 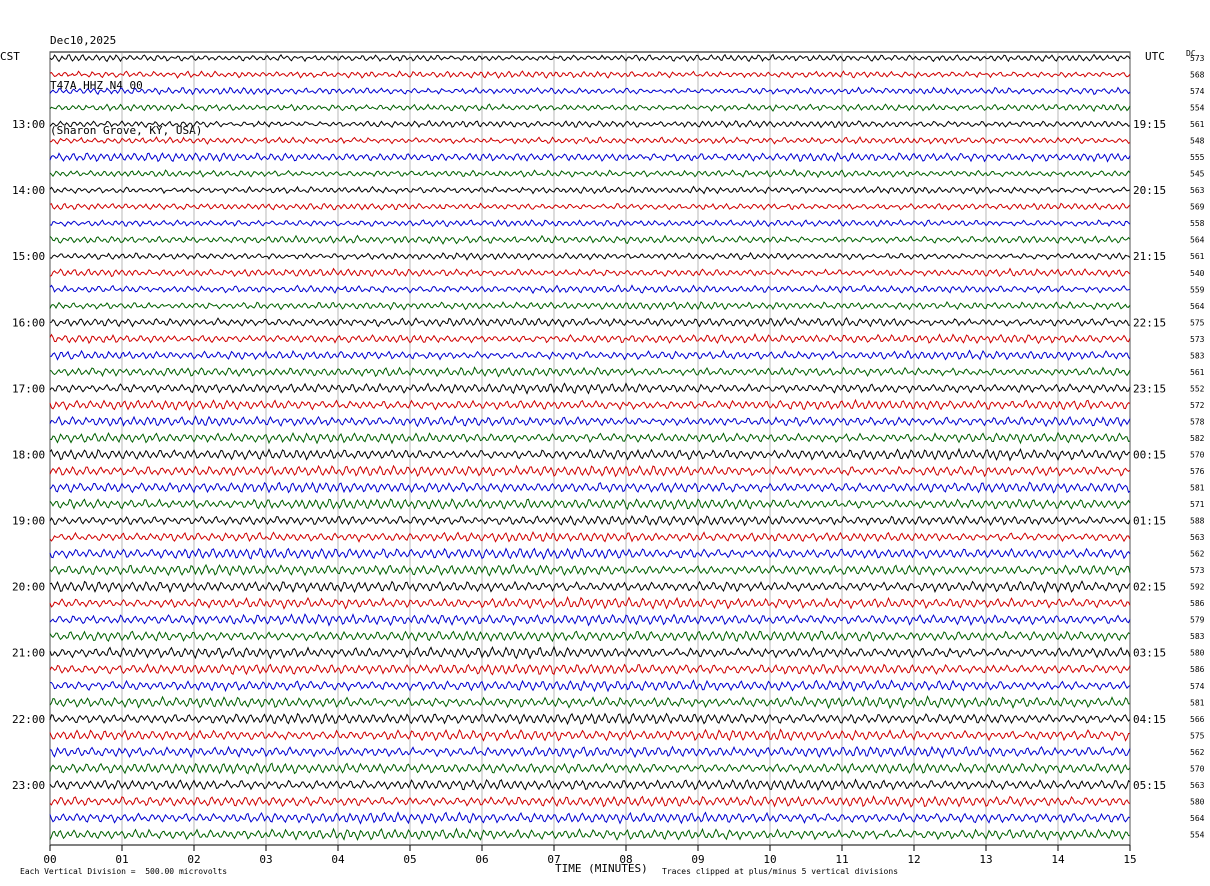 What do you see at coordinates (28, 190) in the screenshot?
I see `left-hour-label: 14:00` at bounding box center [28, 190].